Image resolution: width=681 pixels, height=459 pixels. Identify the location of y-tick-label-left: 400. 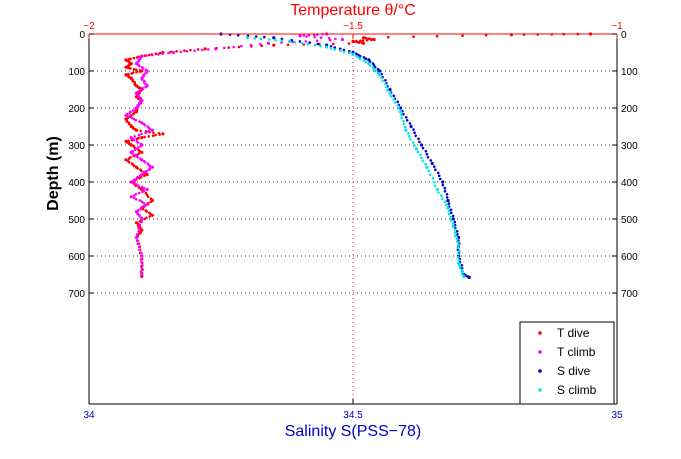
(76, 183).